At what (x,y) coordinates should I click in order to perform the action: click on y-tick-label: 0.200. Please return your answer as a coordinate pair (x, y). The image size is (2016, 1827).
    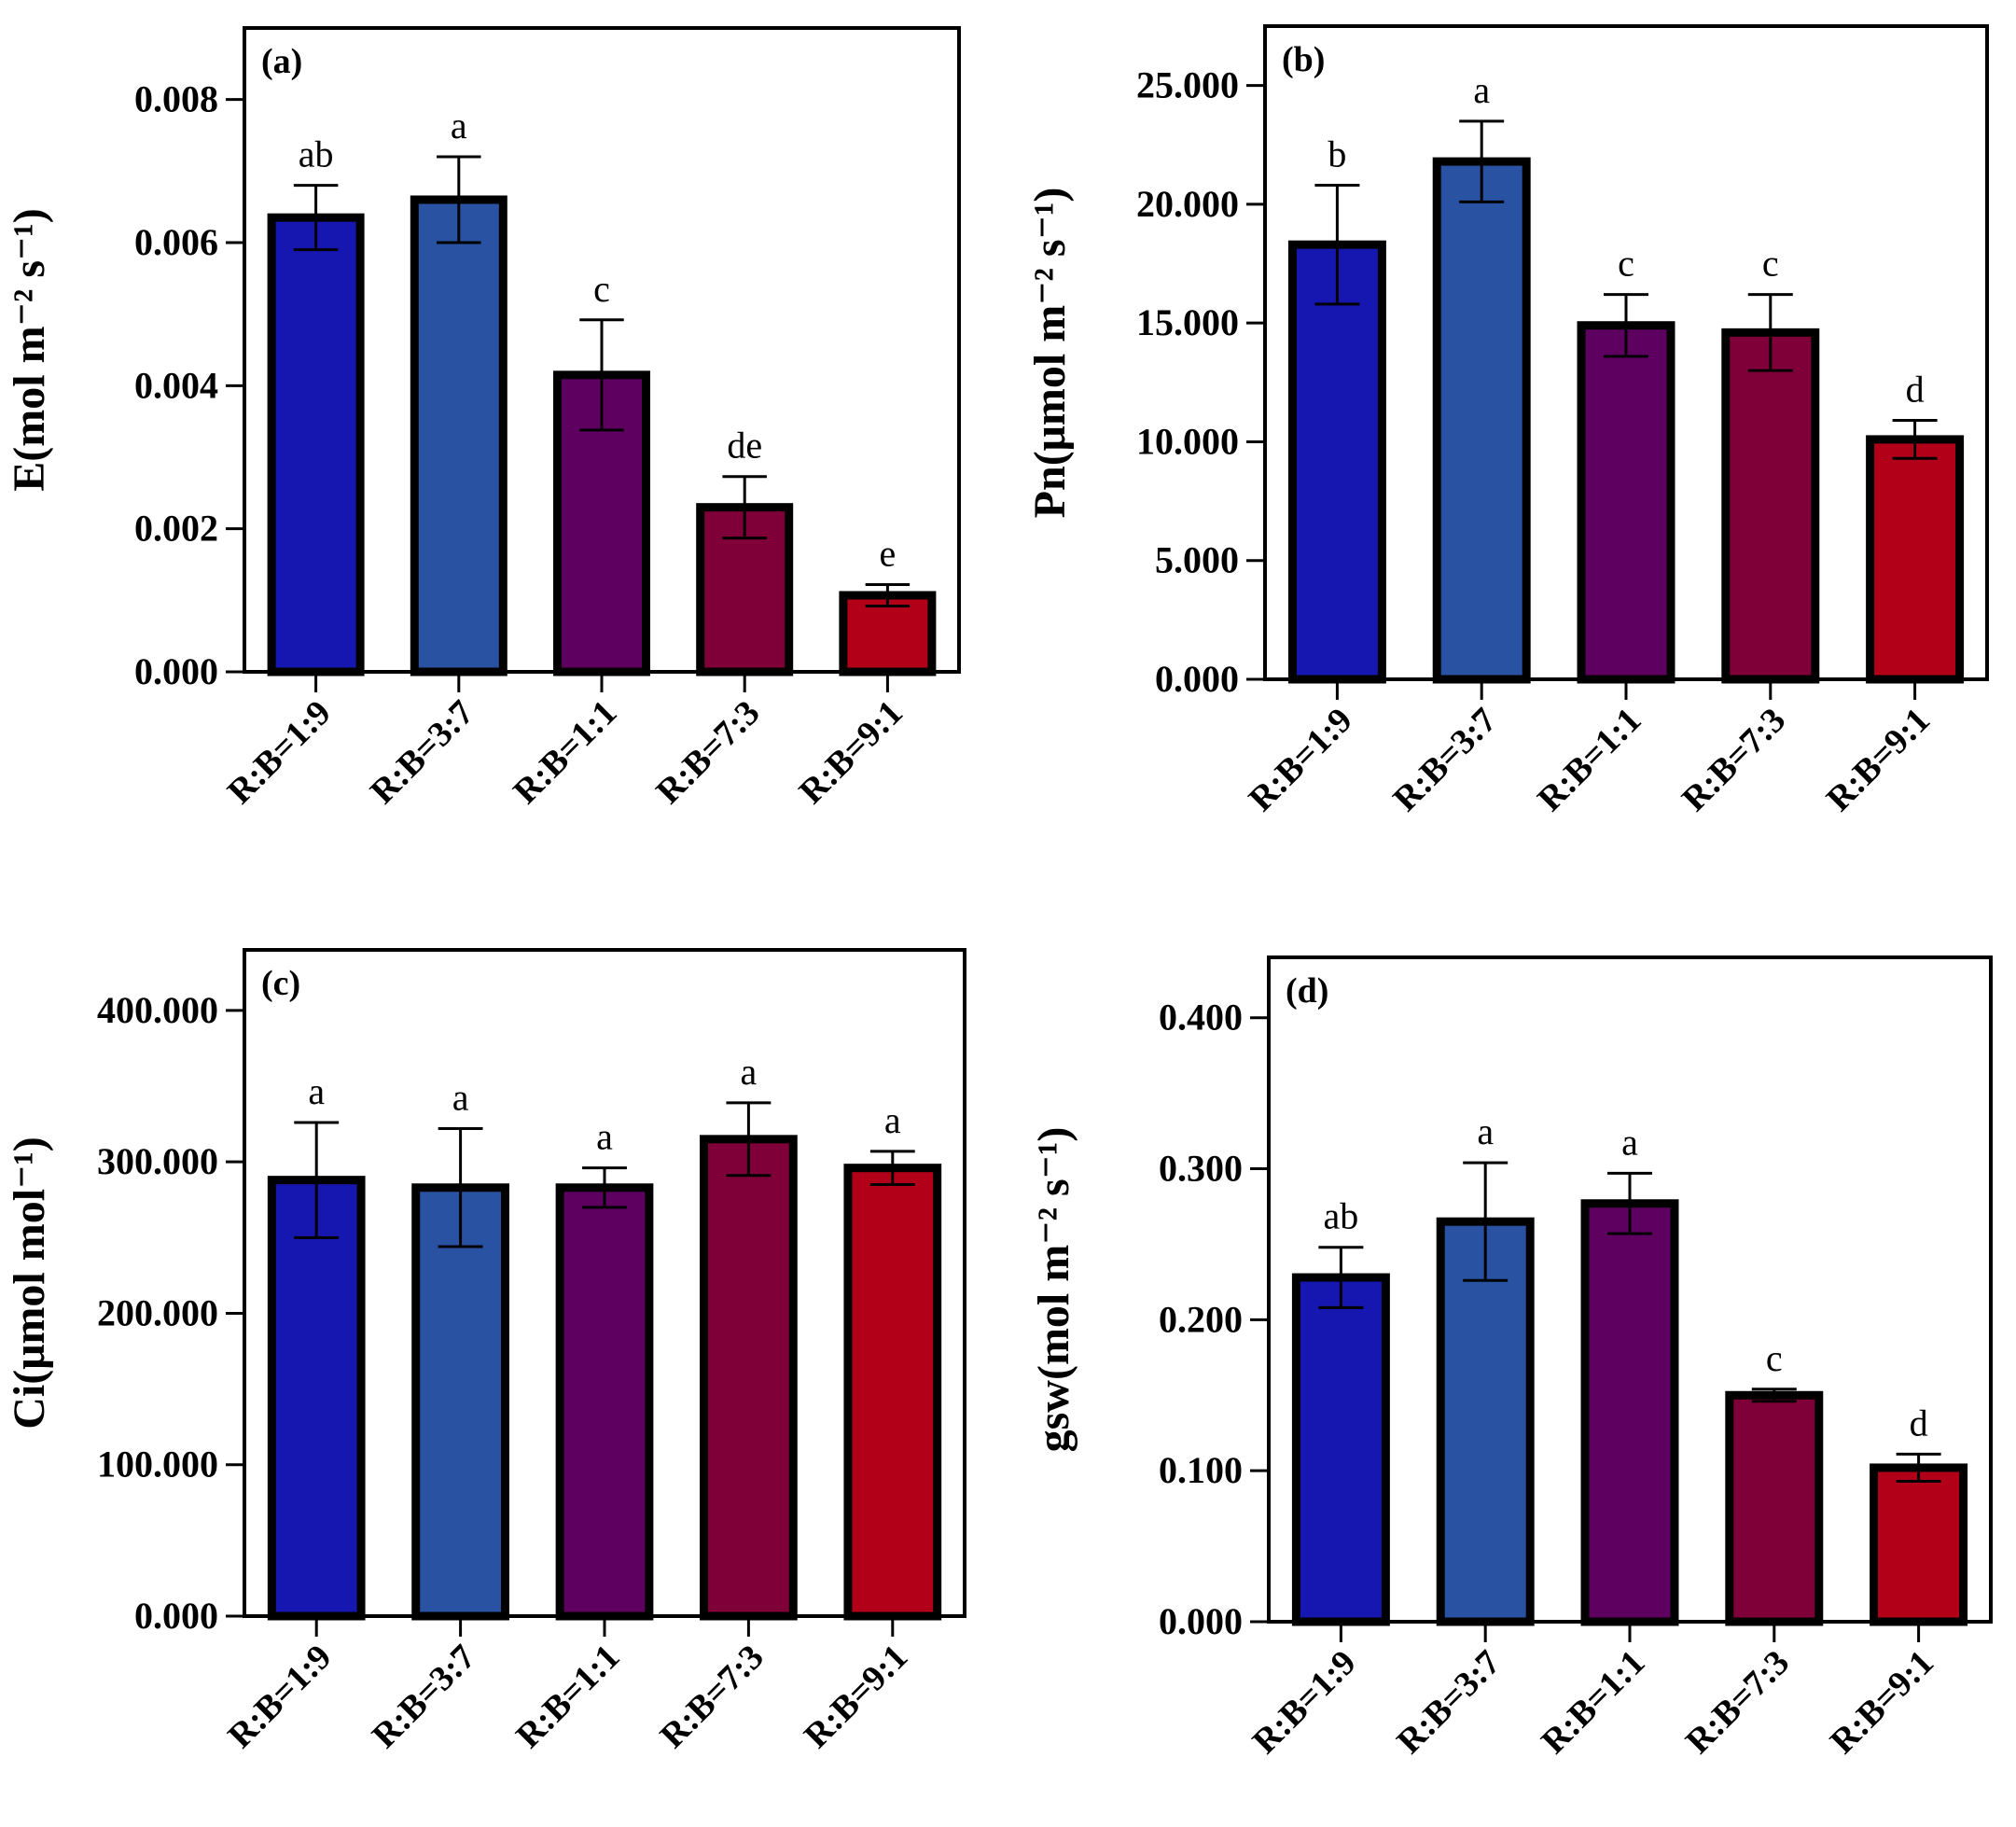
    Looking at the image, I should click on (1201, 1319).